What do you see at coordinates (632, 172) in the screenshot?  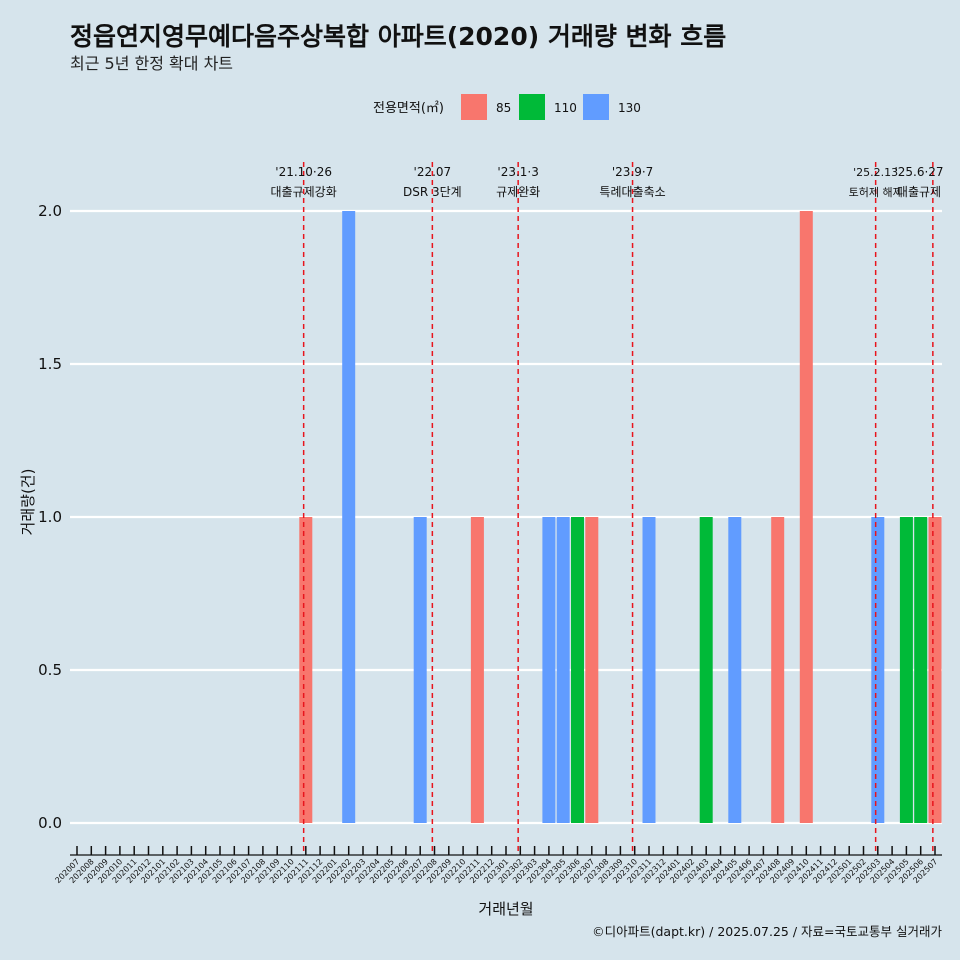 I see `policy-date-label: '23.9·7` at bounding box center [632, 172].